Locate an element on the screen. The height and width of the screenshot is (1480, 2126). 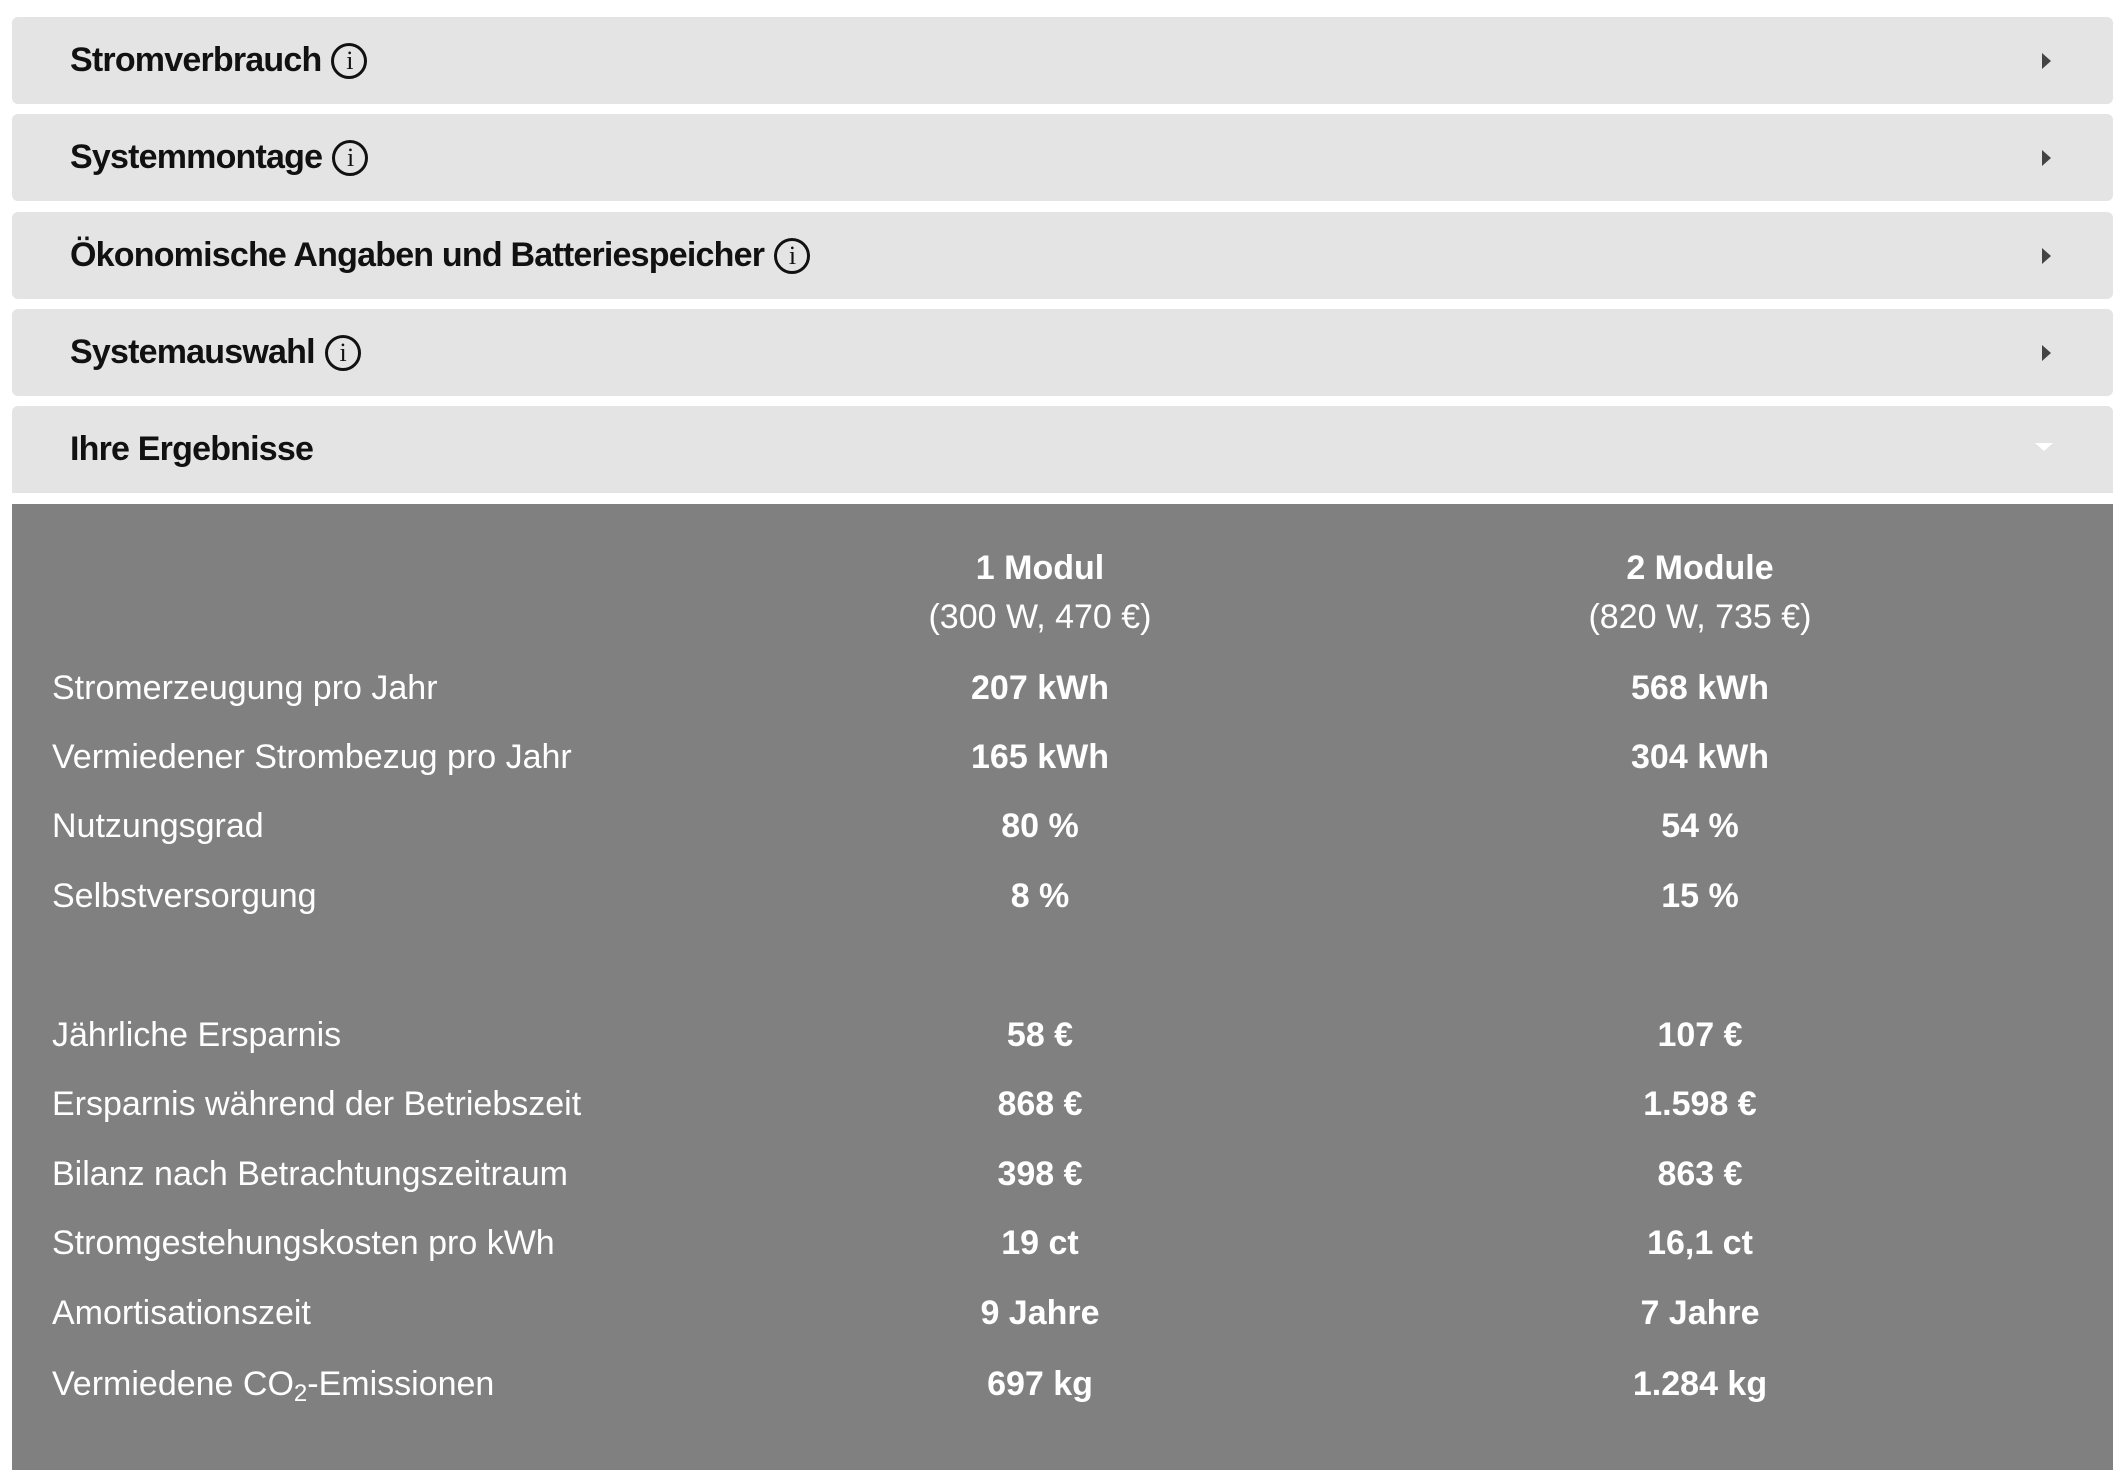
row-label: Stromerzeugung pro Jahr is located at coordinates (245, 688).